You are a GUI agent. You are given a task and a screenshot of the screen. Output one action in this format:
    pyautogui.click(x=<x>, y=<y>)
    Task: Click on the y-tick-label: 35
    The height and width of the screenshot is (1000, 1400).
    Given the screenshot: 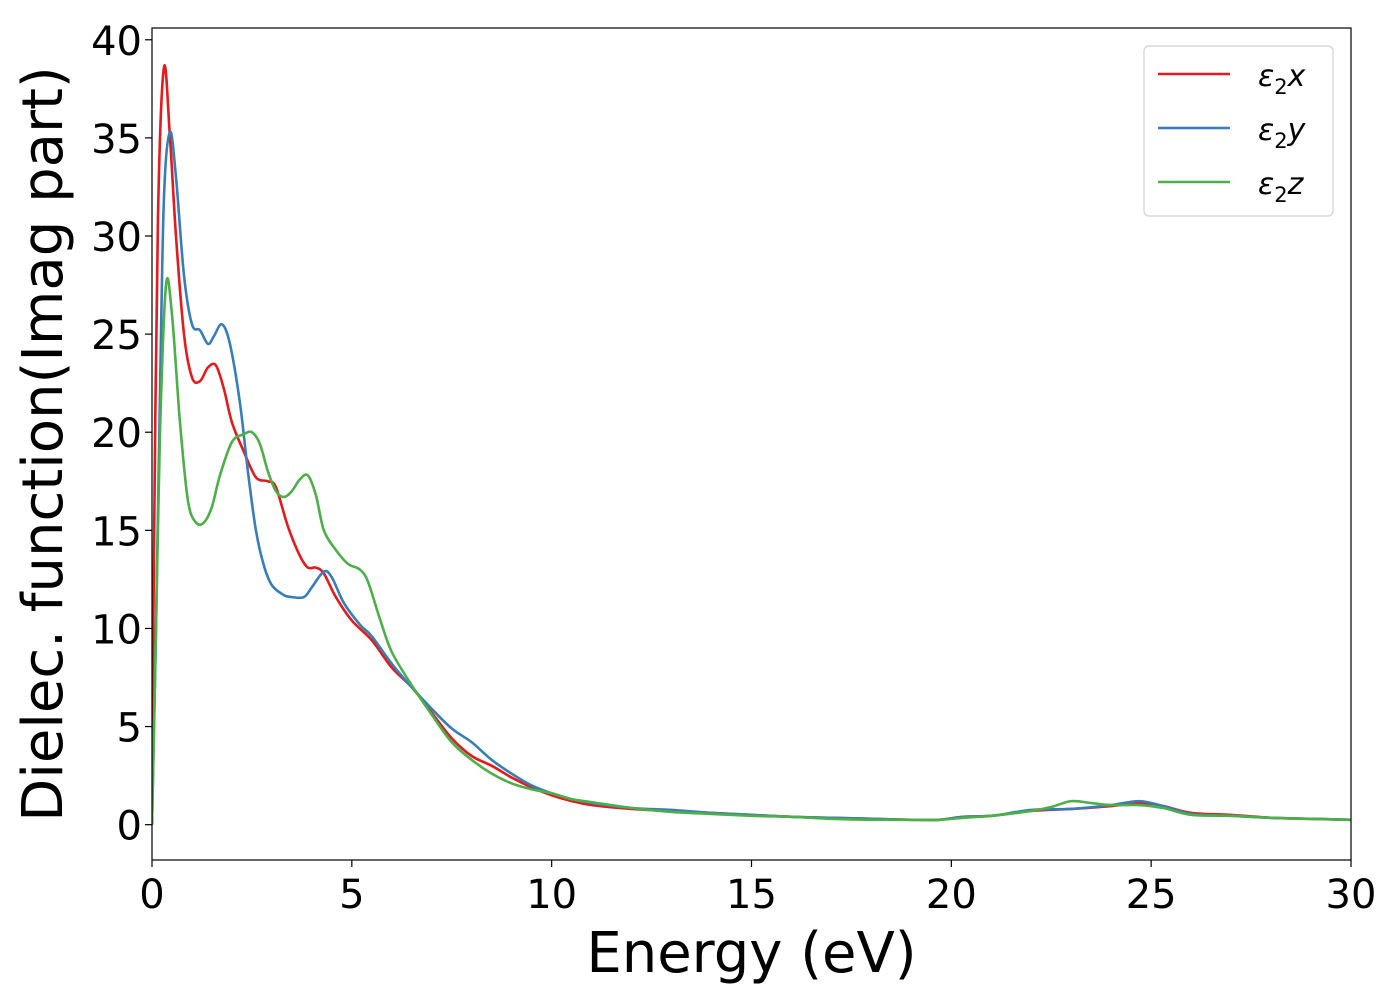 What is the action you would take?
    pyautogui.click(x=116, y=140)
    